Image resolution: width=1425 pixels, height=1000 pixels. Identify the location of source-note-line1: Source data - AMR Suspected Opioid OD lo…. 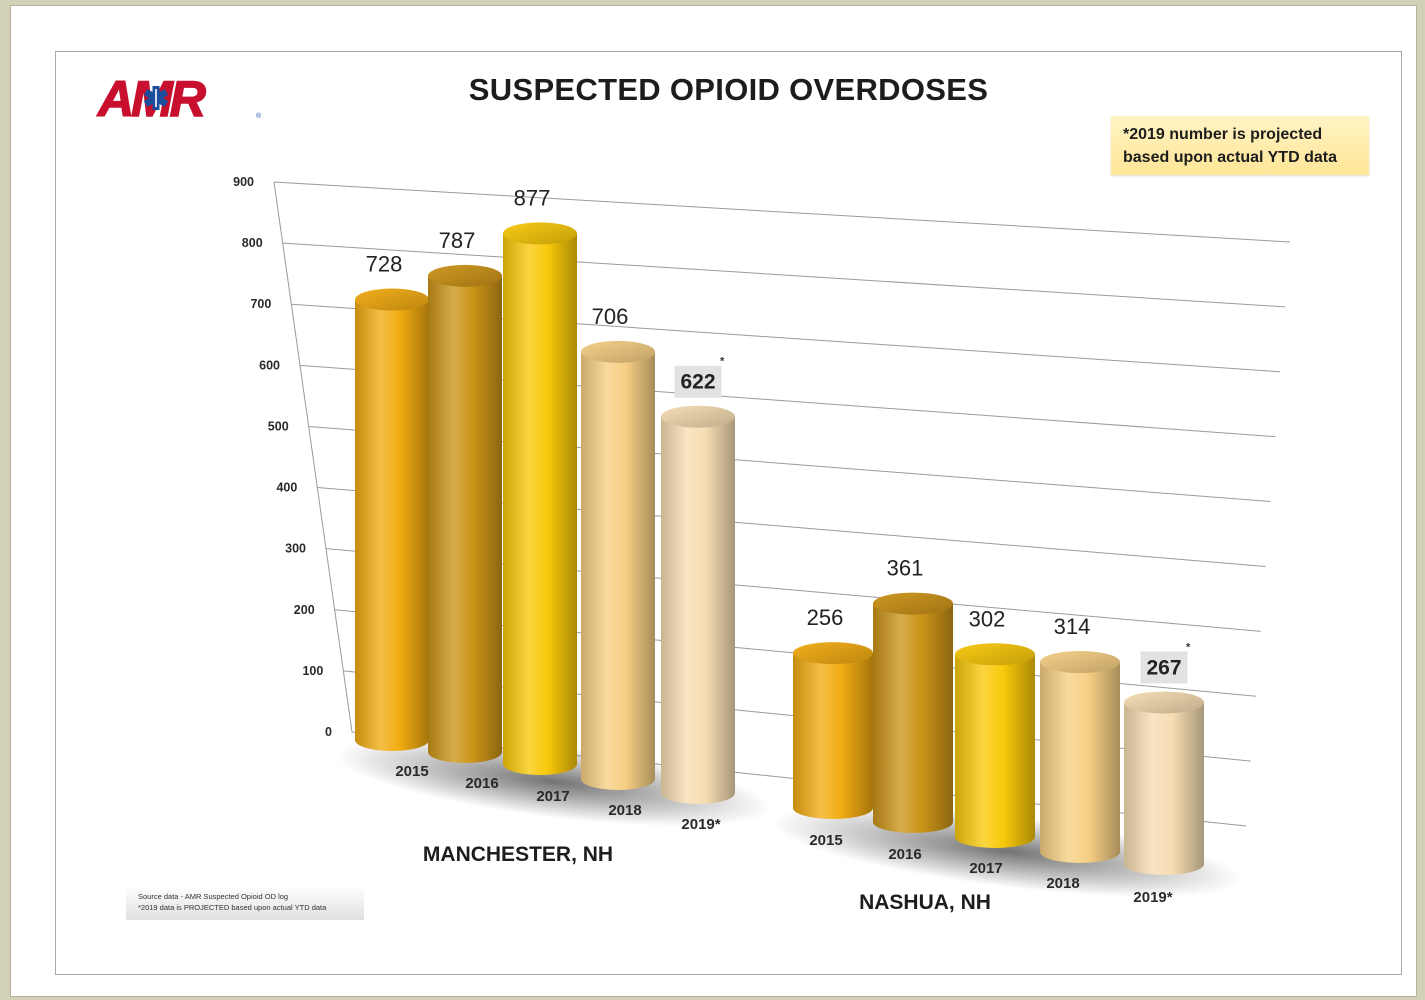
(213, 896).